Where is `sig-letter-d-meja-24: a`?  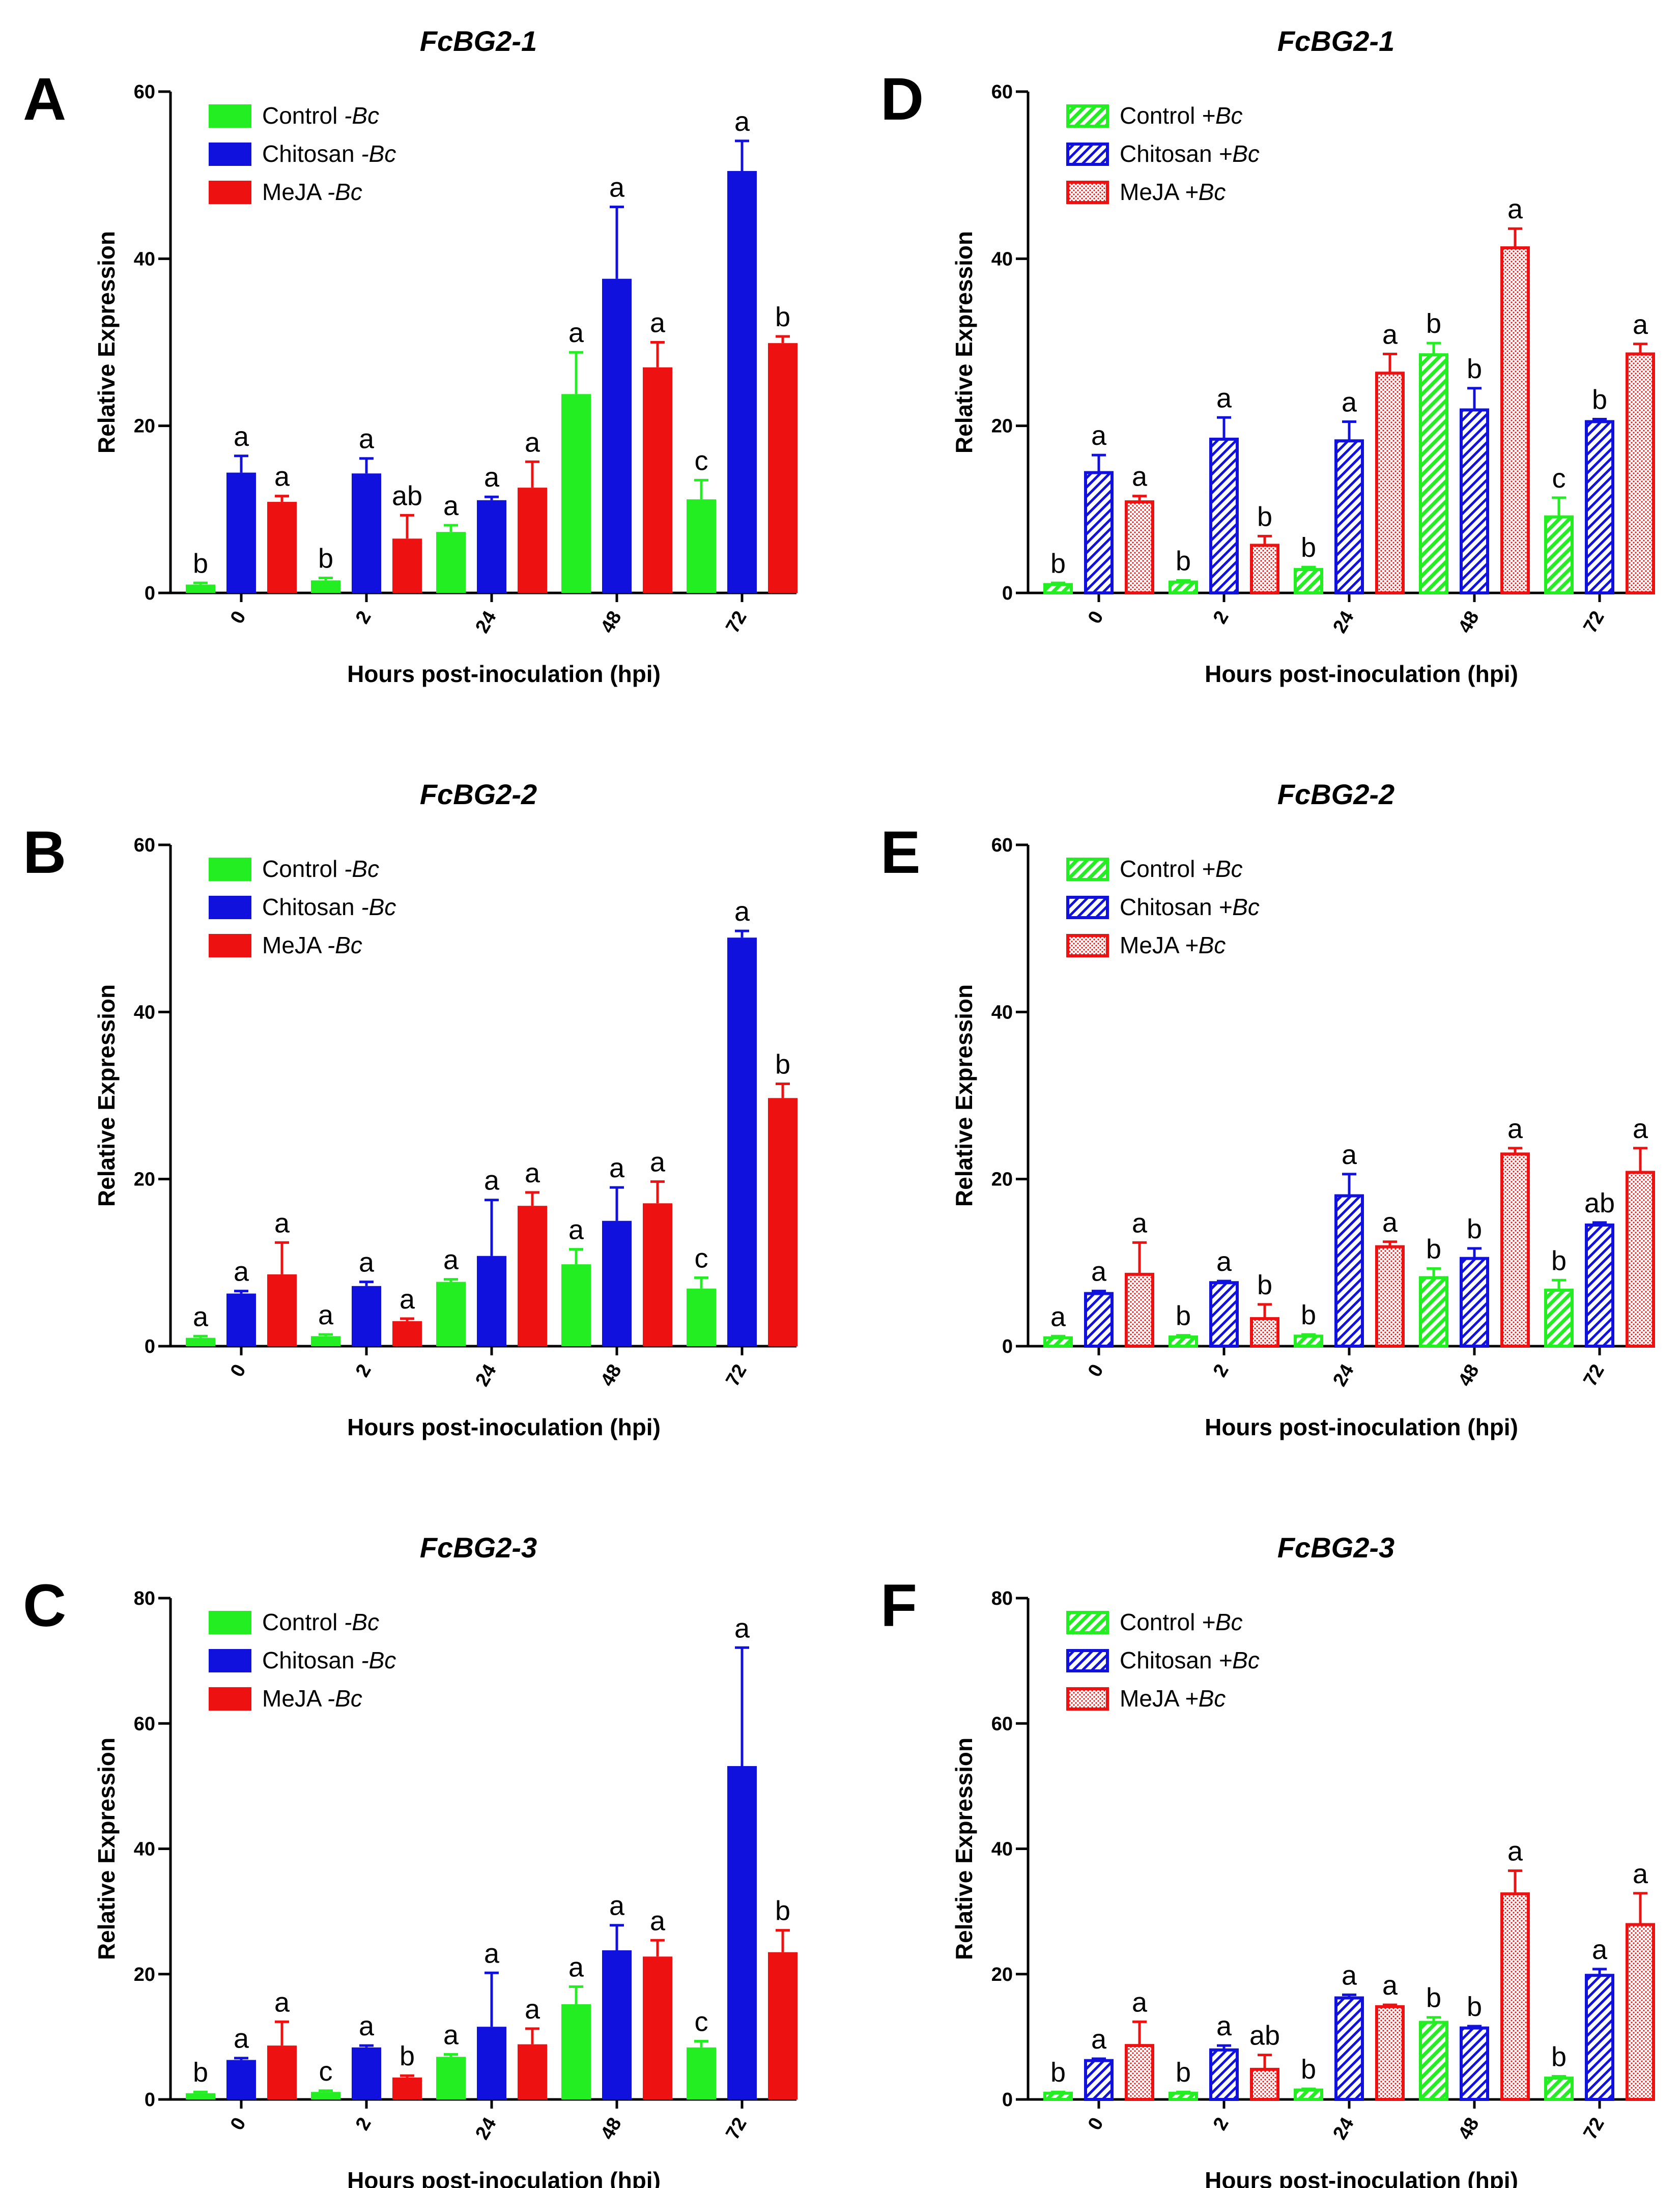
sig-letter-d-meja-24: a is located at coordinates (1390, 334).